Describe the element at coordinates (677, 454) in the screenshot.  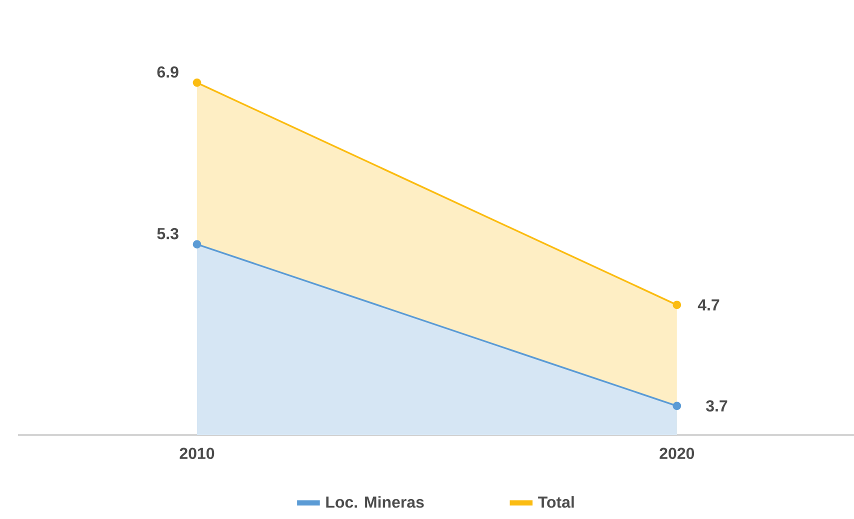
I see `x-tick-label: 2020` at that location.